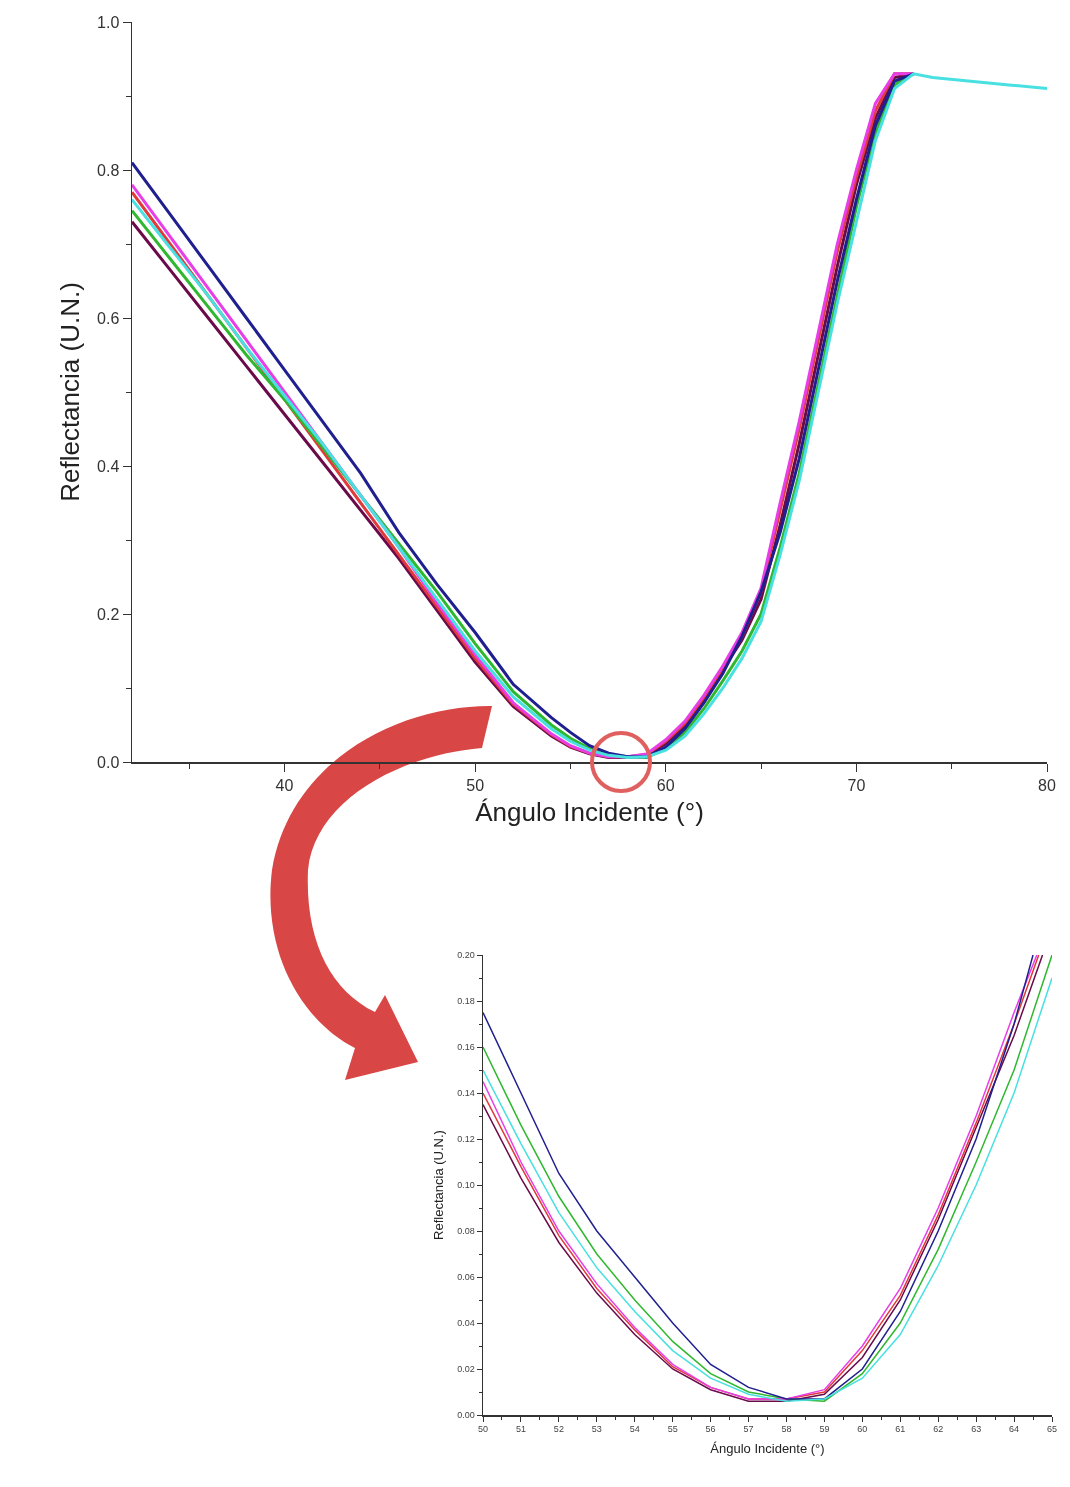 The height and width of the screenshot is (1487, 1070). I want to click on x-tick-label: 70, so click(856, 785).